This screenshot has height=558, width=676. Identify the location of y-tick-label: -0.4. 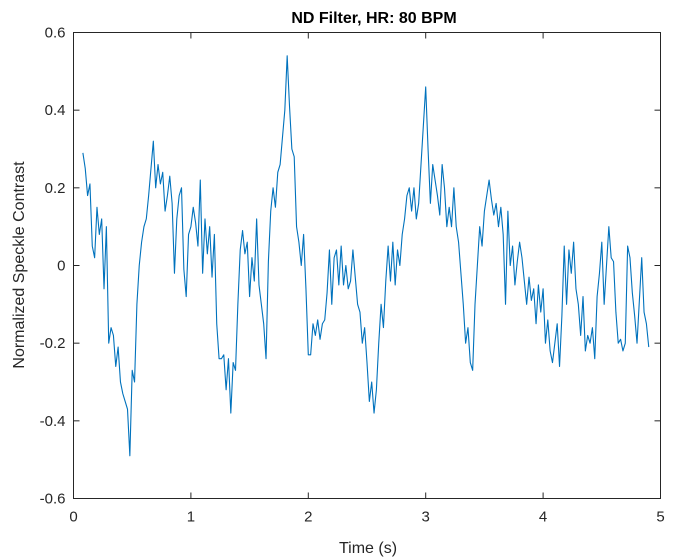
(53, 421).